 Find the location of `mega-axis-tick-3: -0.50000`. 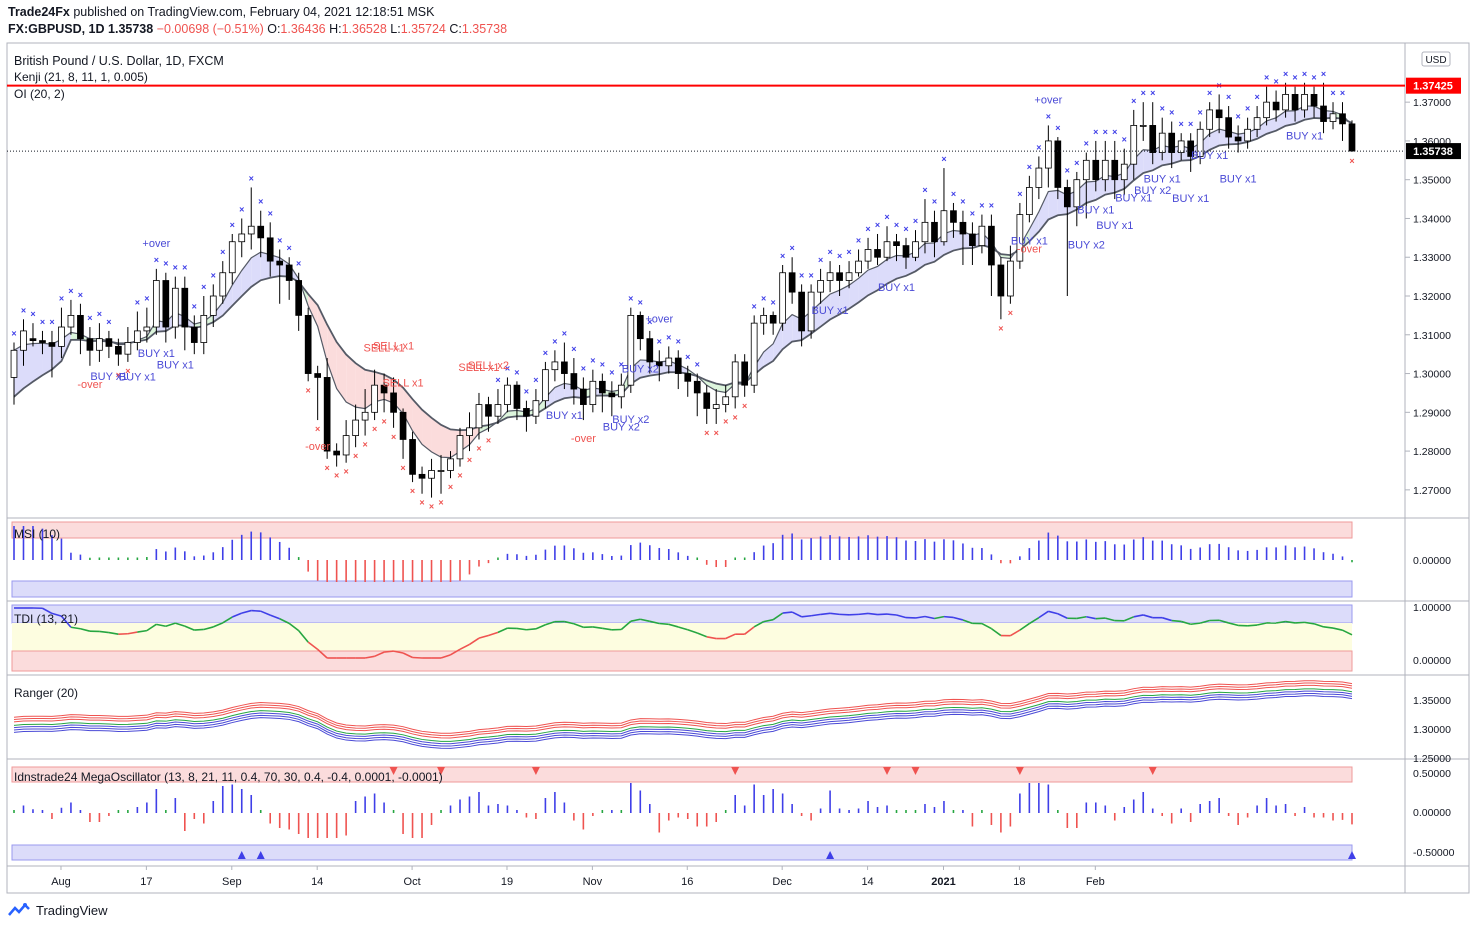

mega-axis-tick-3: -0.50000 is located at coordinates (1434, 853).